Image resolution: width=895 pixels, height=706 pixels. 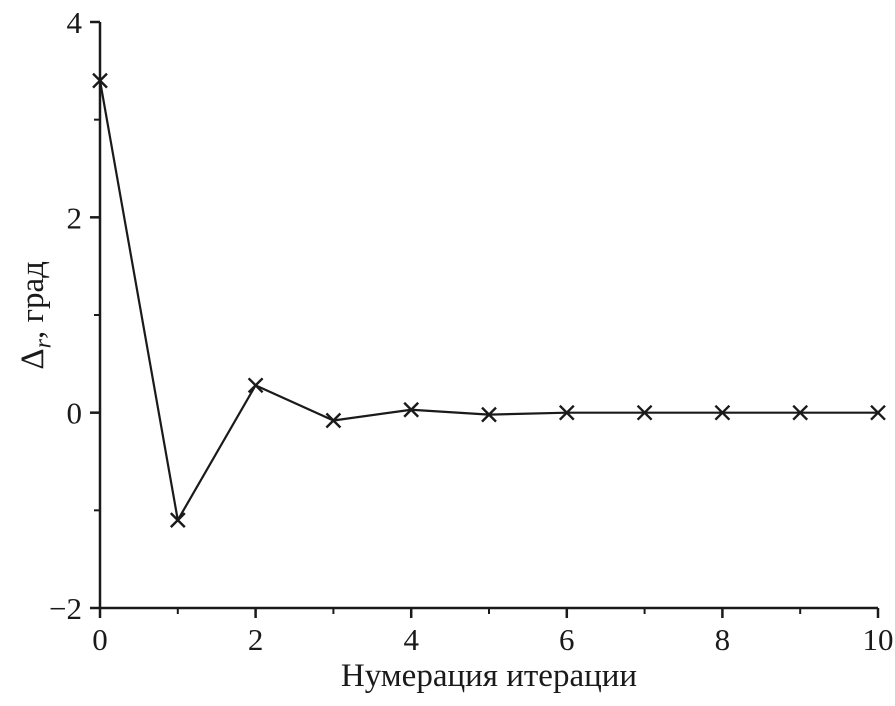 What do you see at coordinates (100, 639) in the screenshot?
I see `x-tick-label: 0` at bounding box center [100, 639].